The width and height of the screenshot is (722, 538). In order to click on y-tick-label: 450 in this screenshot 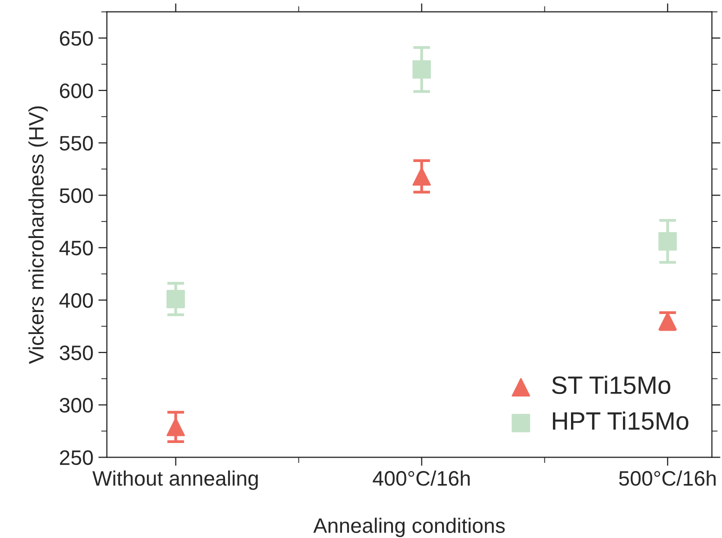, I will do `click(76, 248)`.